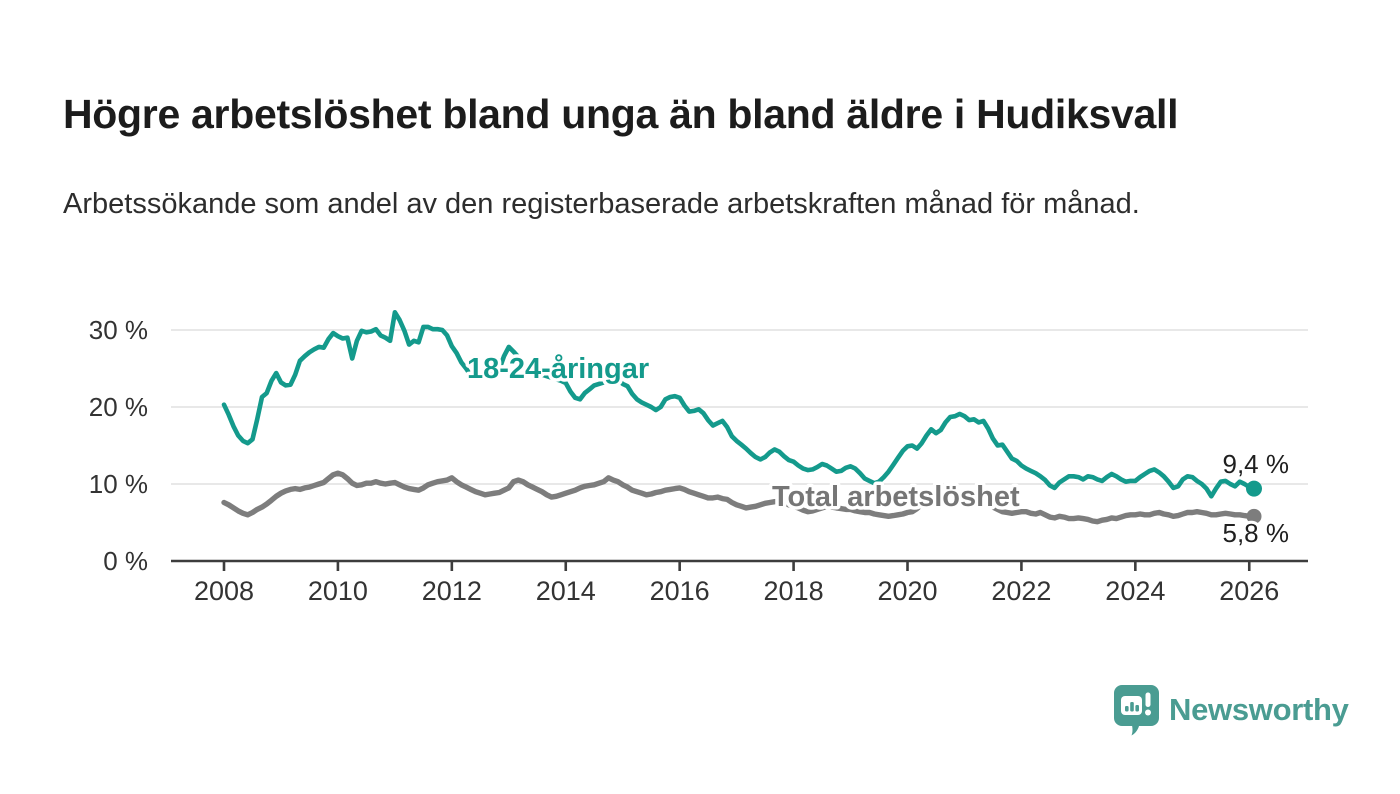 The height and width of the screenshot is (794, 1400). What do you see at coordinates (680, 591) in the screenshot?
I see `x-axis-label-2016: 2016` at bounding box center [680, 591].